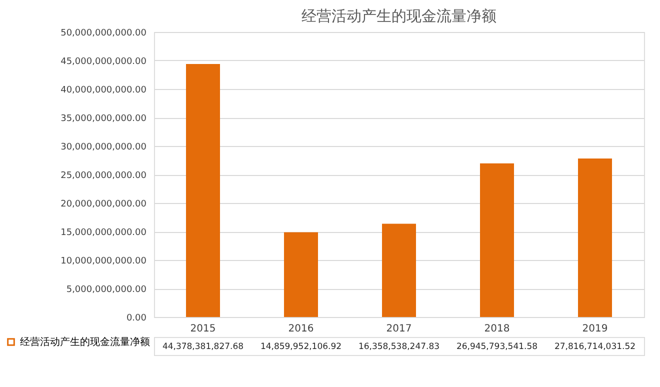 The height and width of the screenshot is (387, 660). I want to click on y-tick-label: 0.00, so click(136, 319).